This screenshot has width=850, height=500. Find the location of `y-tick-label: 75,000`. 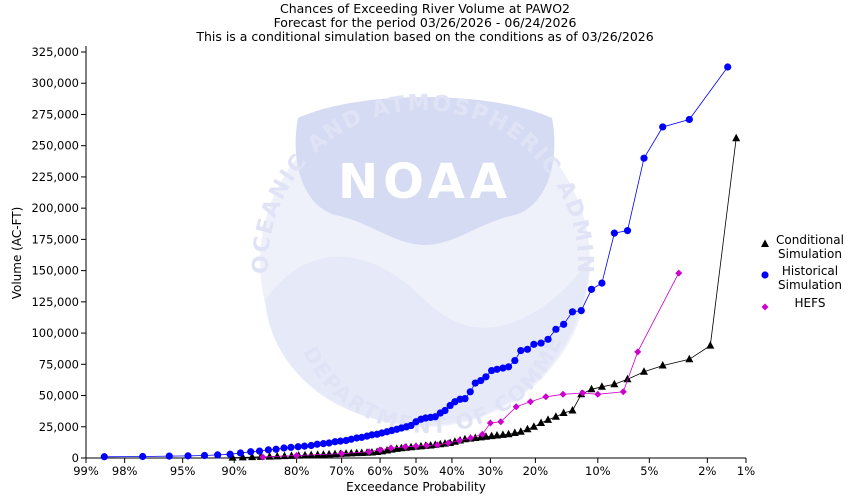

y-tick-label: 75,000 is located at coordinates (59, 364).